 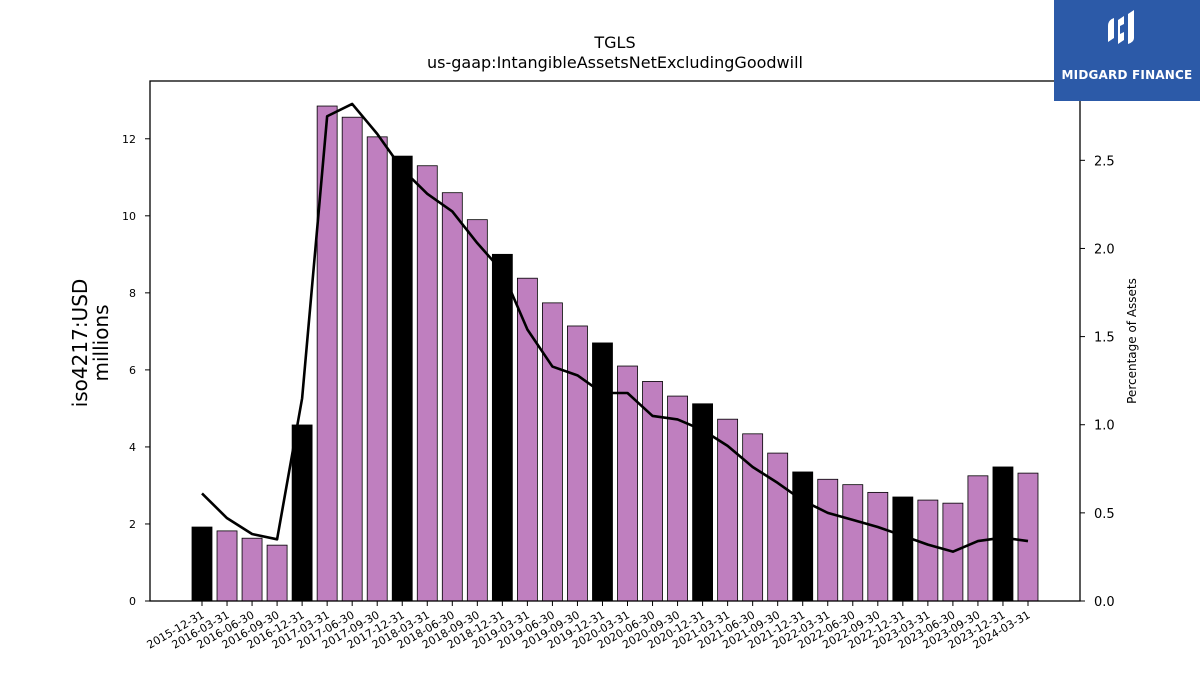 I want to click on y-tick-label: 2, so click(x=132, y=524).